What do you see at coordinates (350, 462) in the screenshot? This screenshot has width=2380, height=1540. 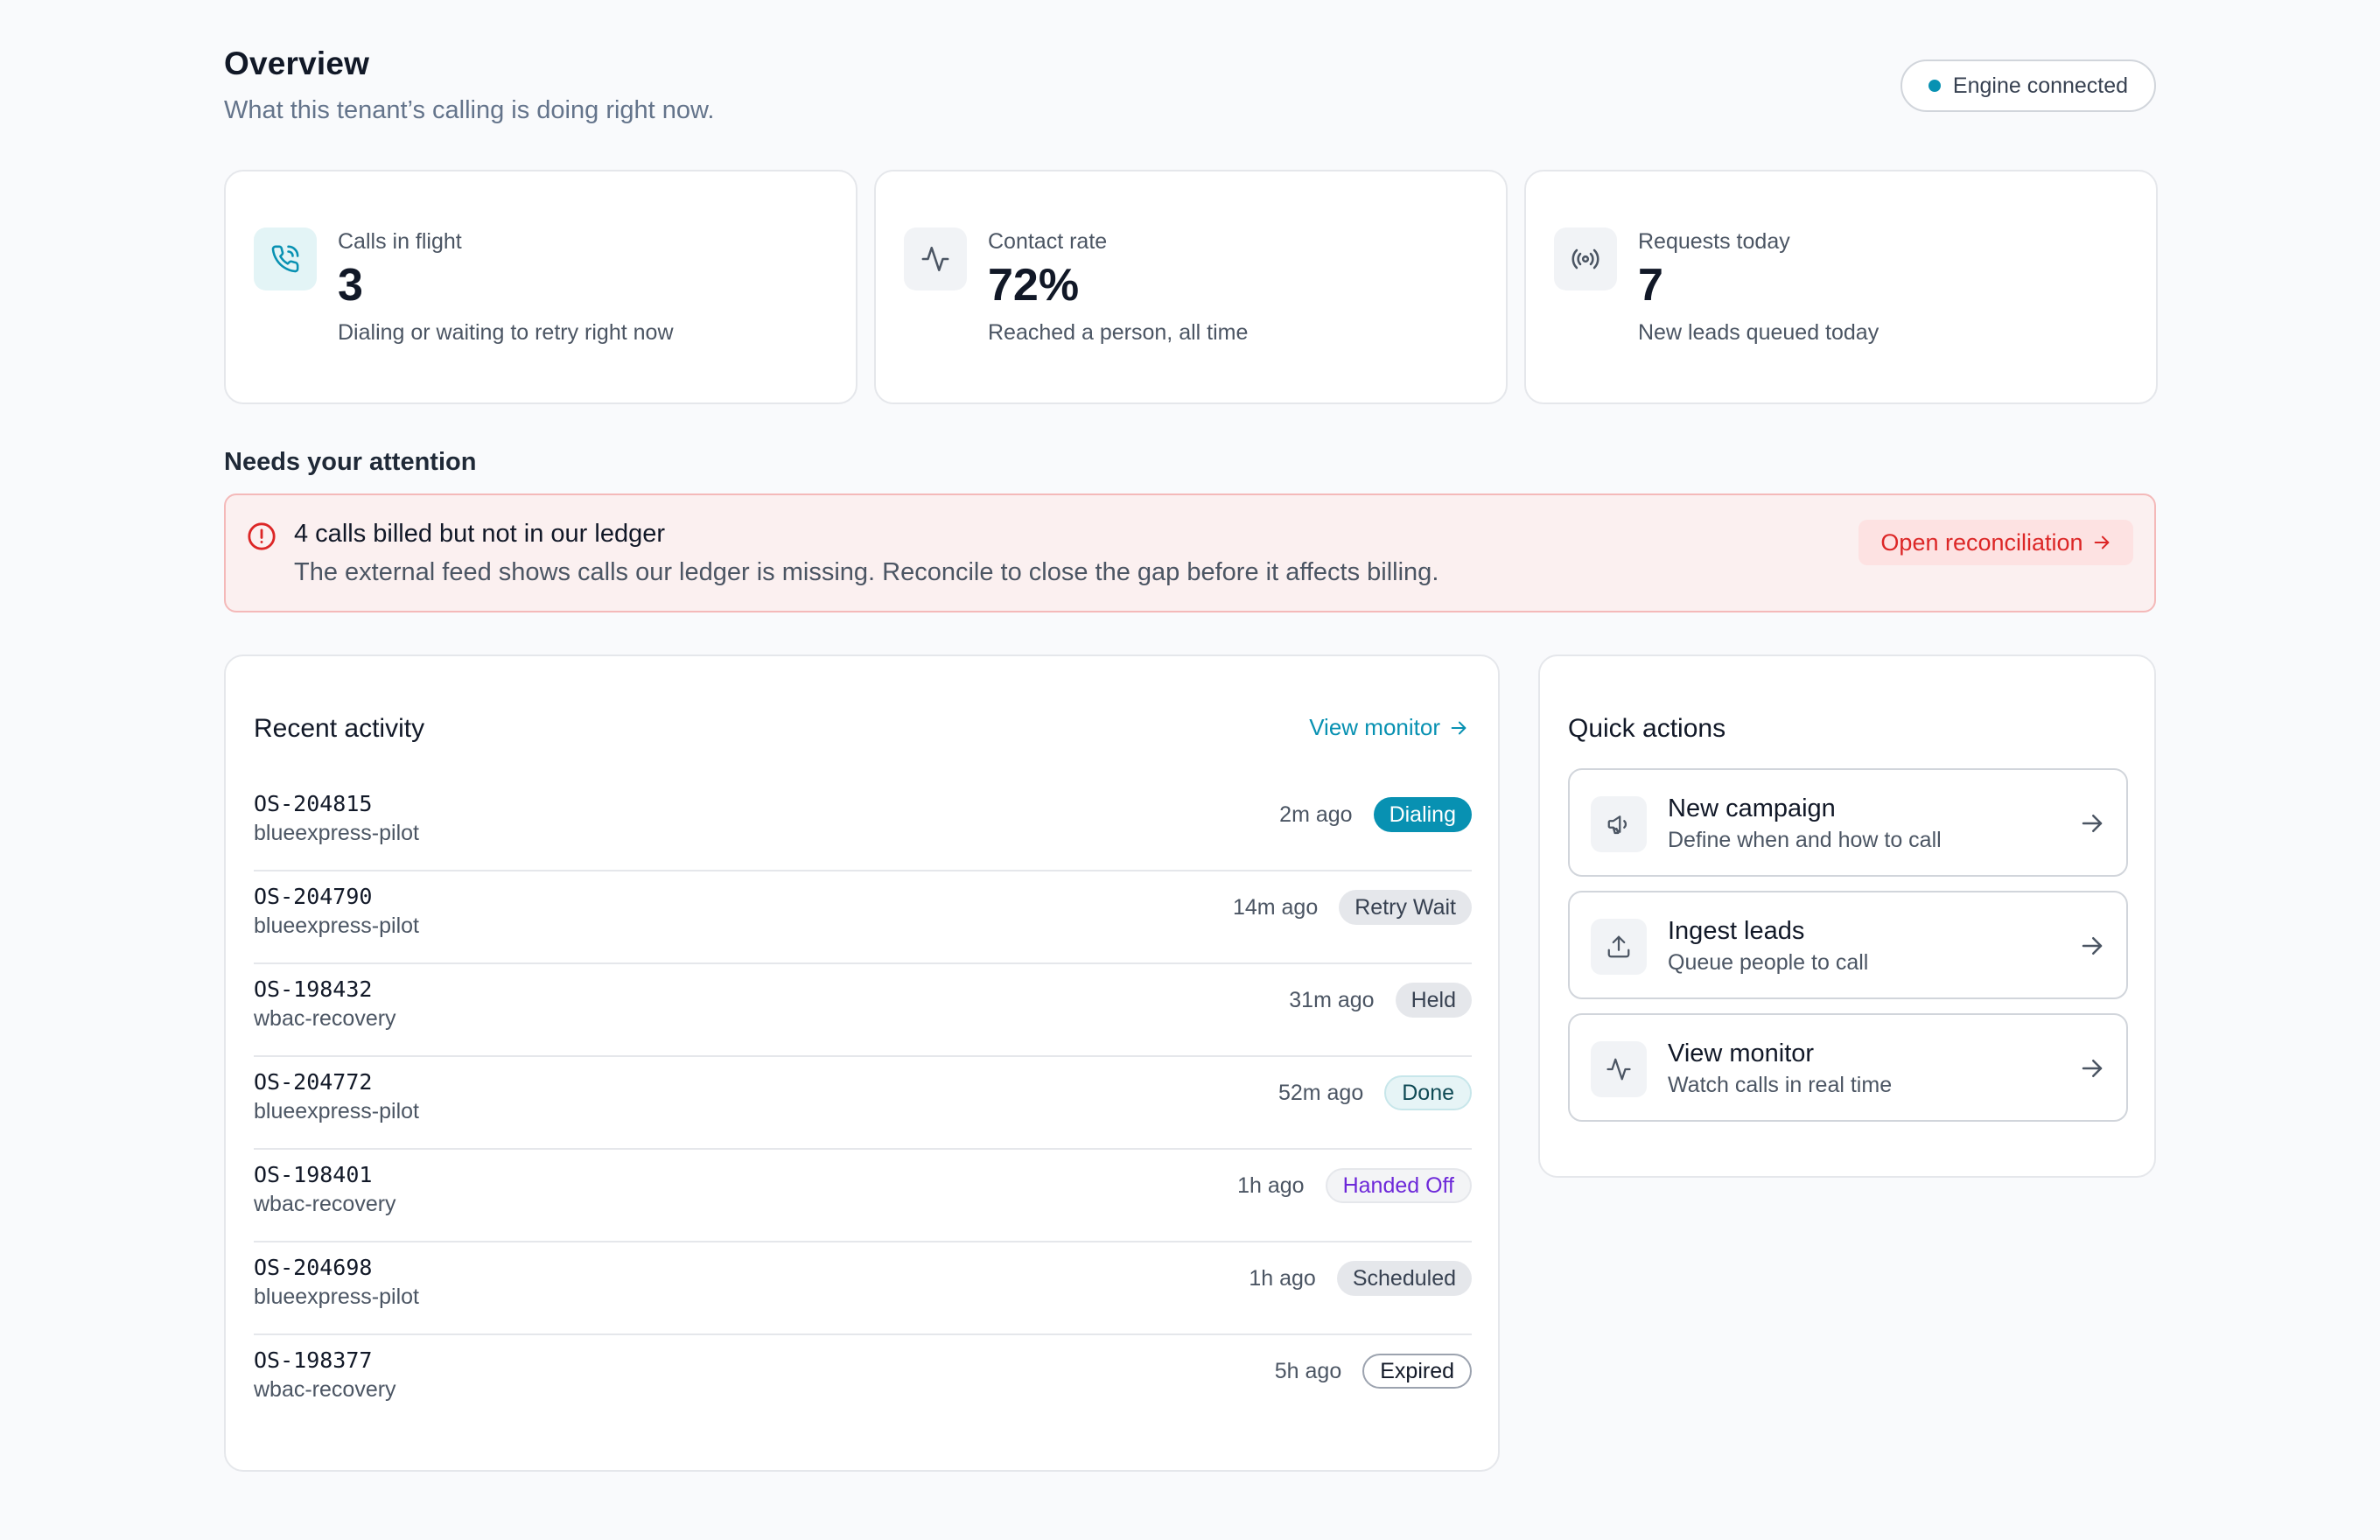 I see `attention-heading: Needs your attention` at bounding box center [350, 462].